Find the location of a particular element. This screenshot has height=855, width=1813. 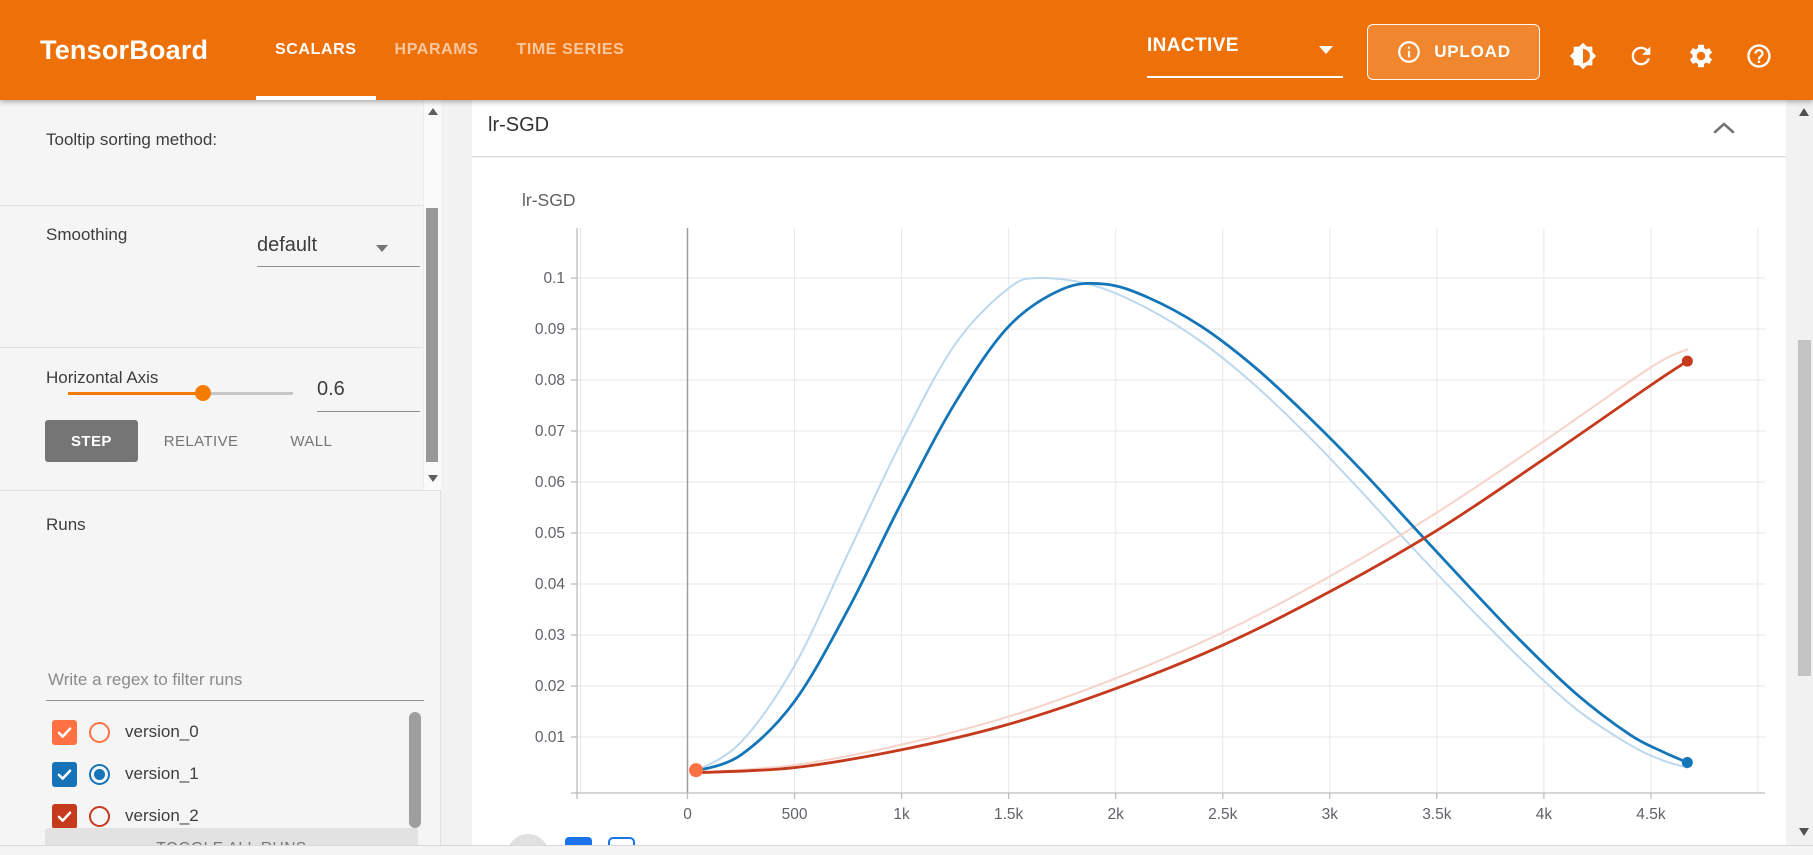

svg-text: 0.01 is located at coordinates (550, 737).